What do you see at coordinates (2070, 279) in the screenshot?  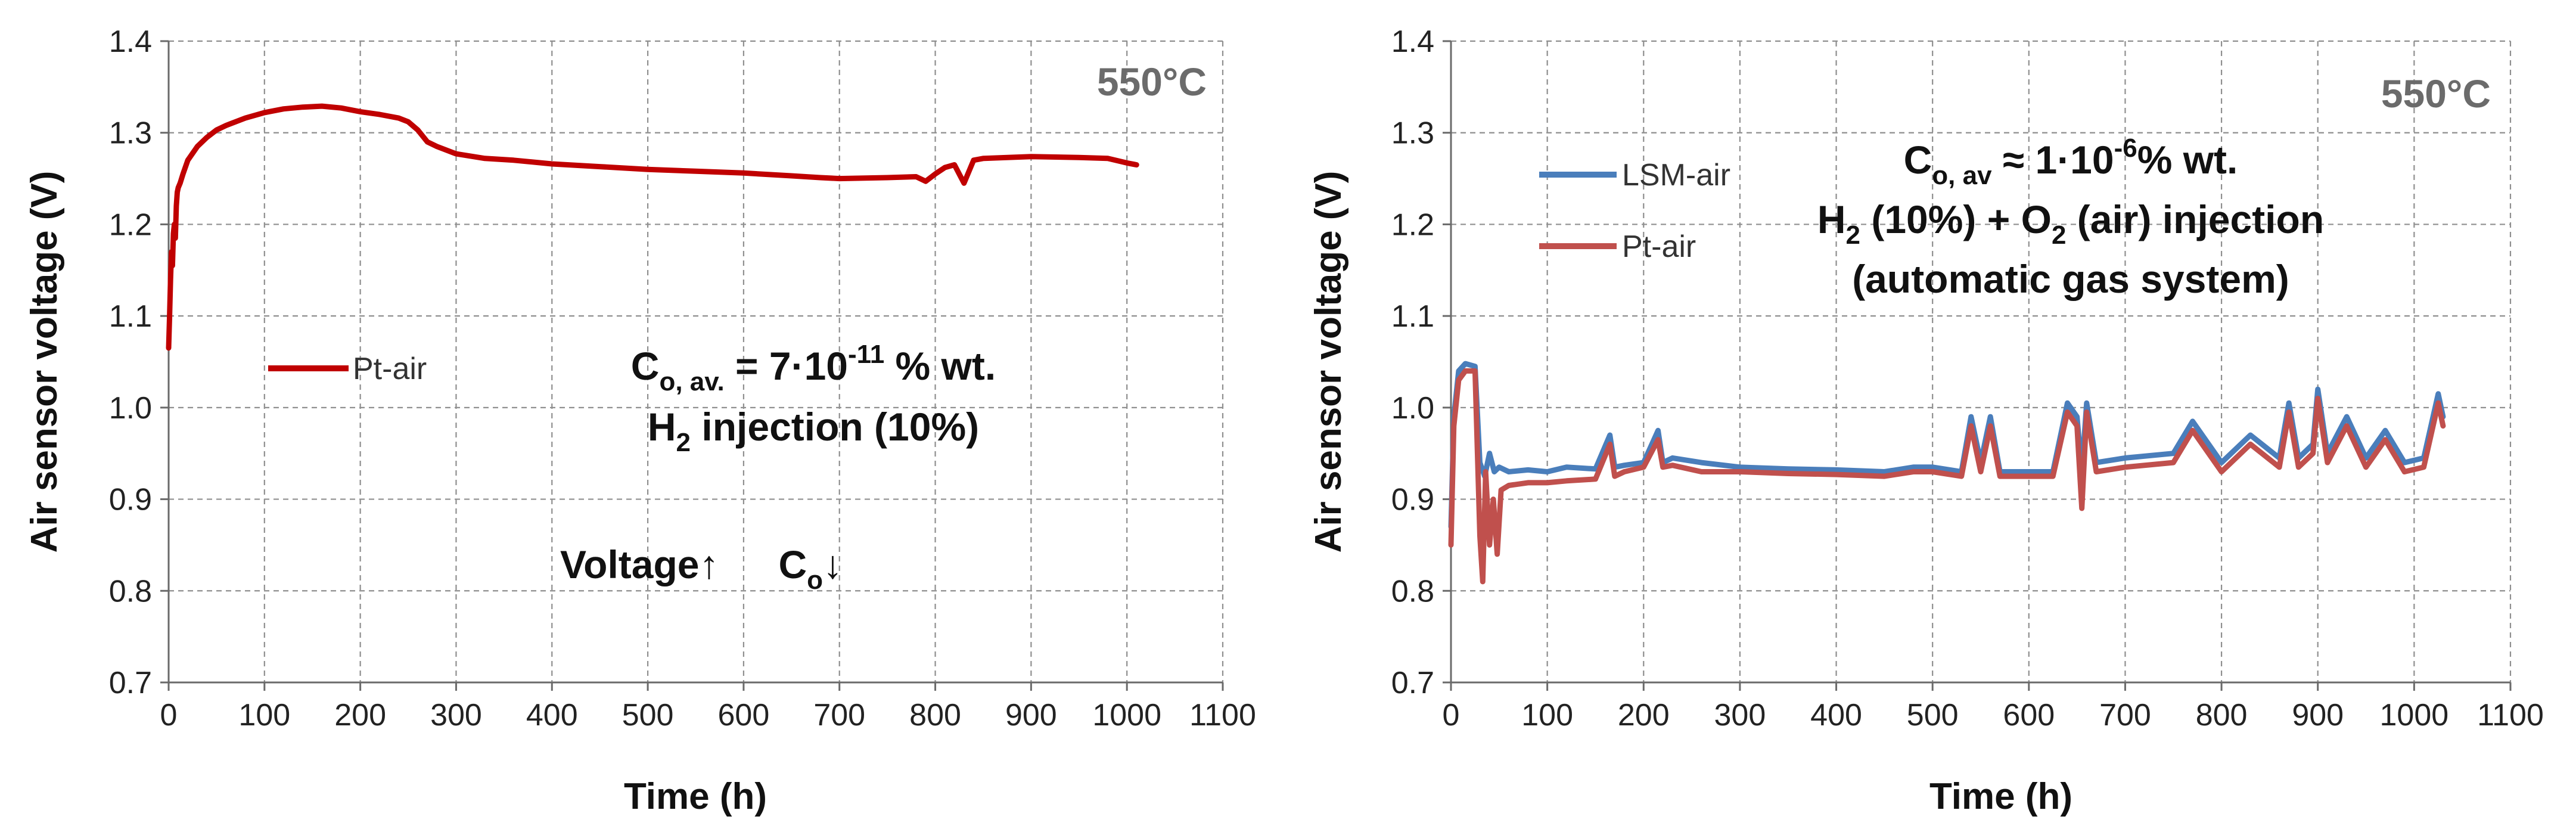 I see `right-gas-system-annotation: (automatic gas system)` at bounding box center [2070, 279].